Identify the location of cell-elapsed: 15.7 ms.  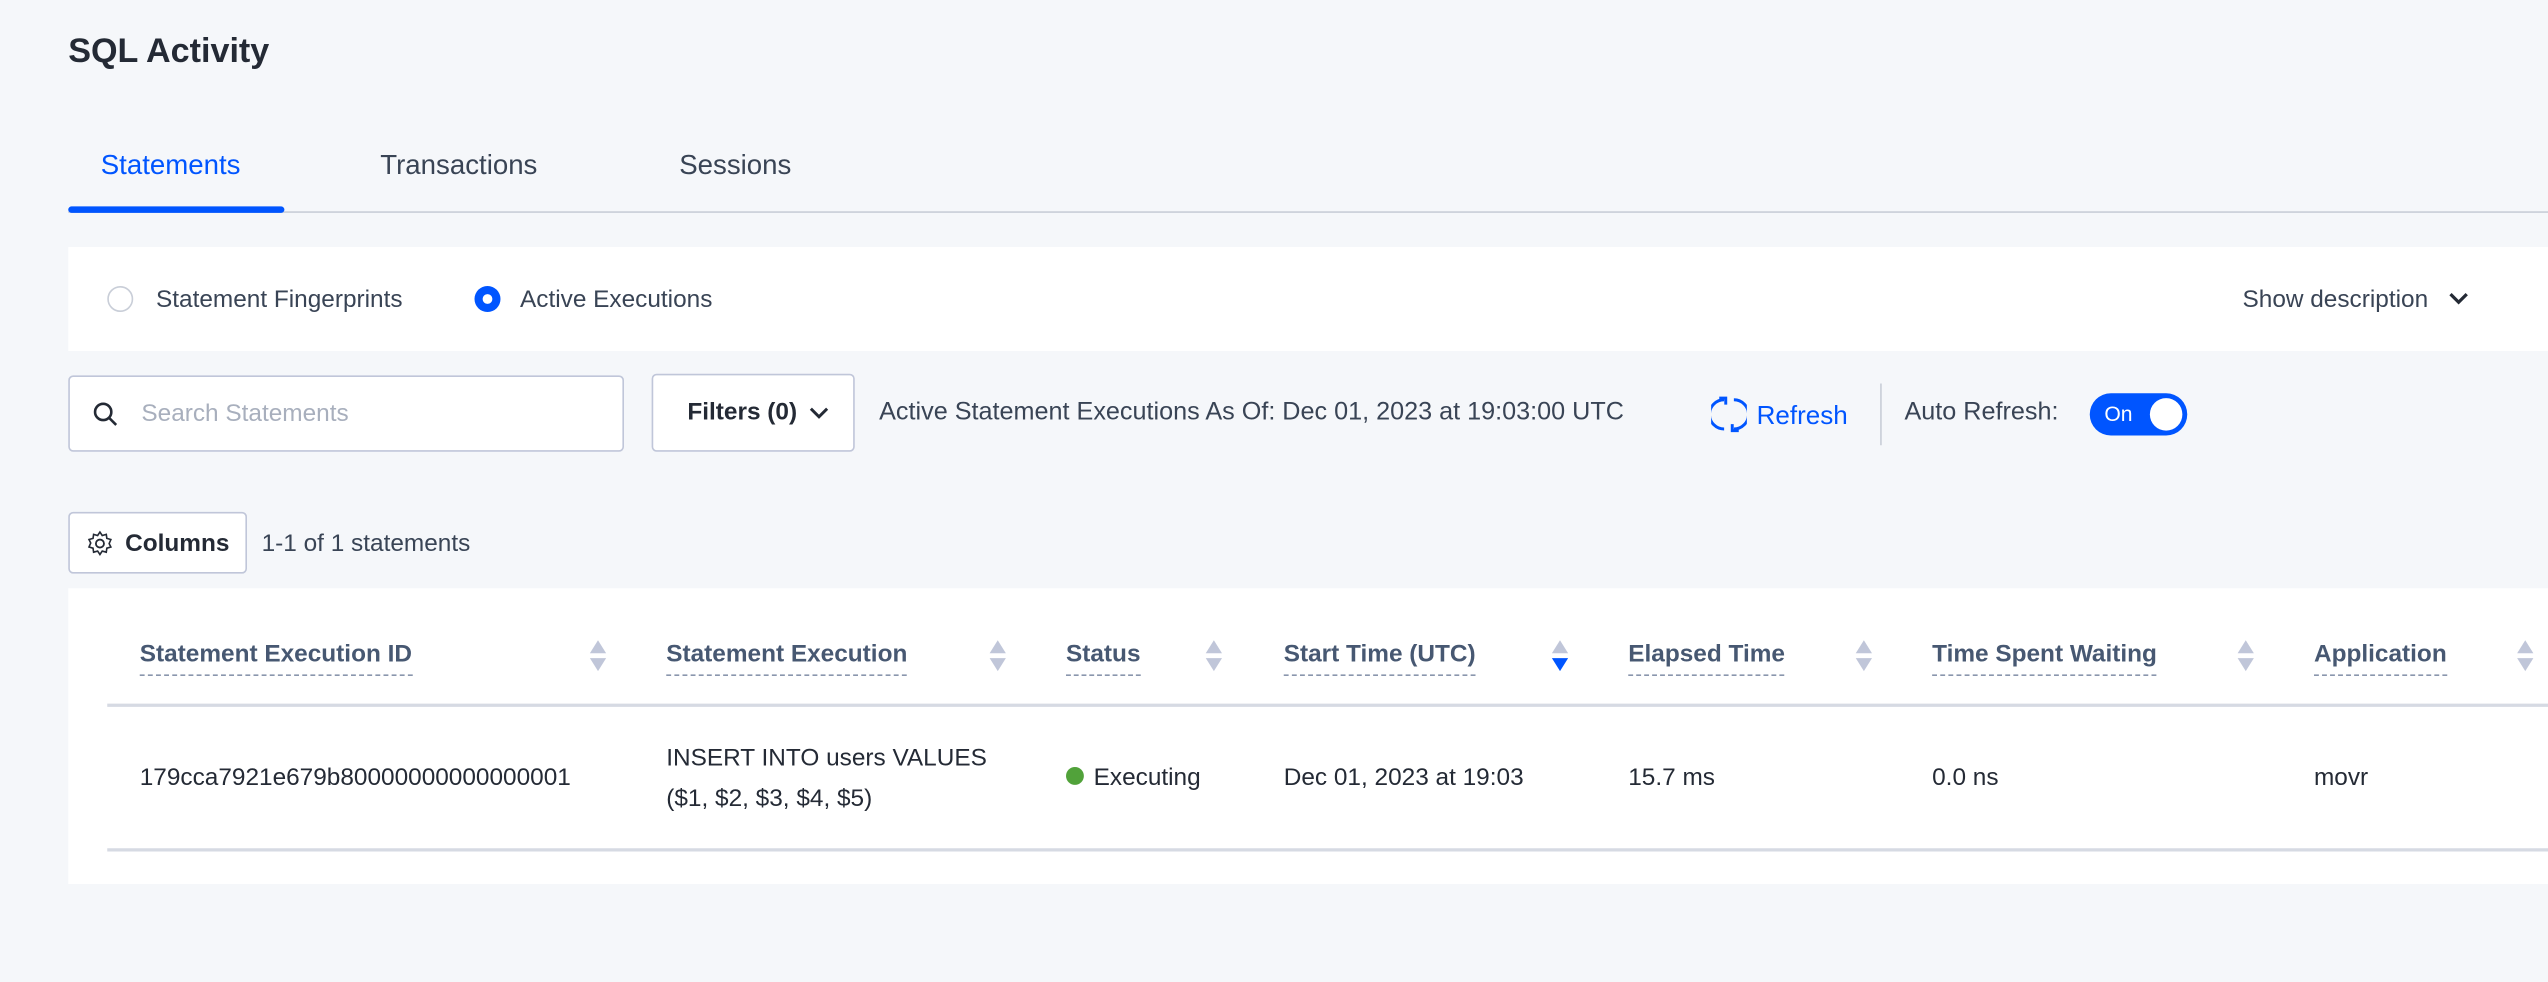
(1671, 777).